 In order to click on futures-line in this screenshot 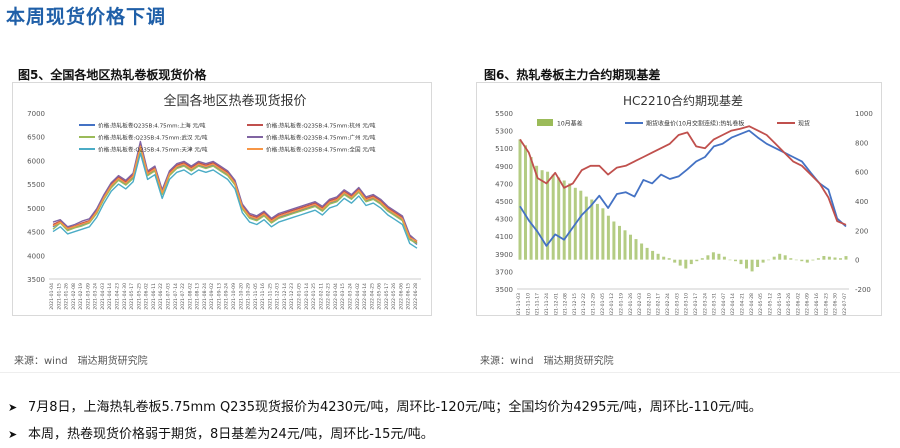, I will do `click(683, 188)`.